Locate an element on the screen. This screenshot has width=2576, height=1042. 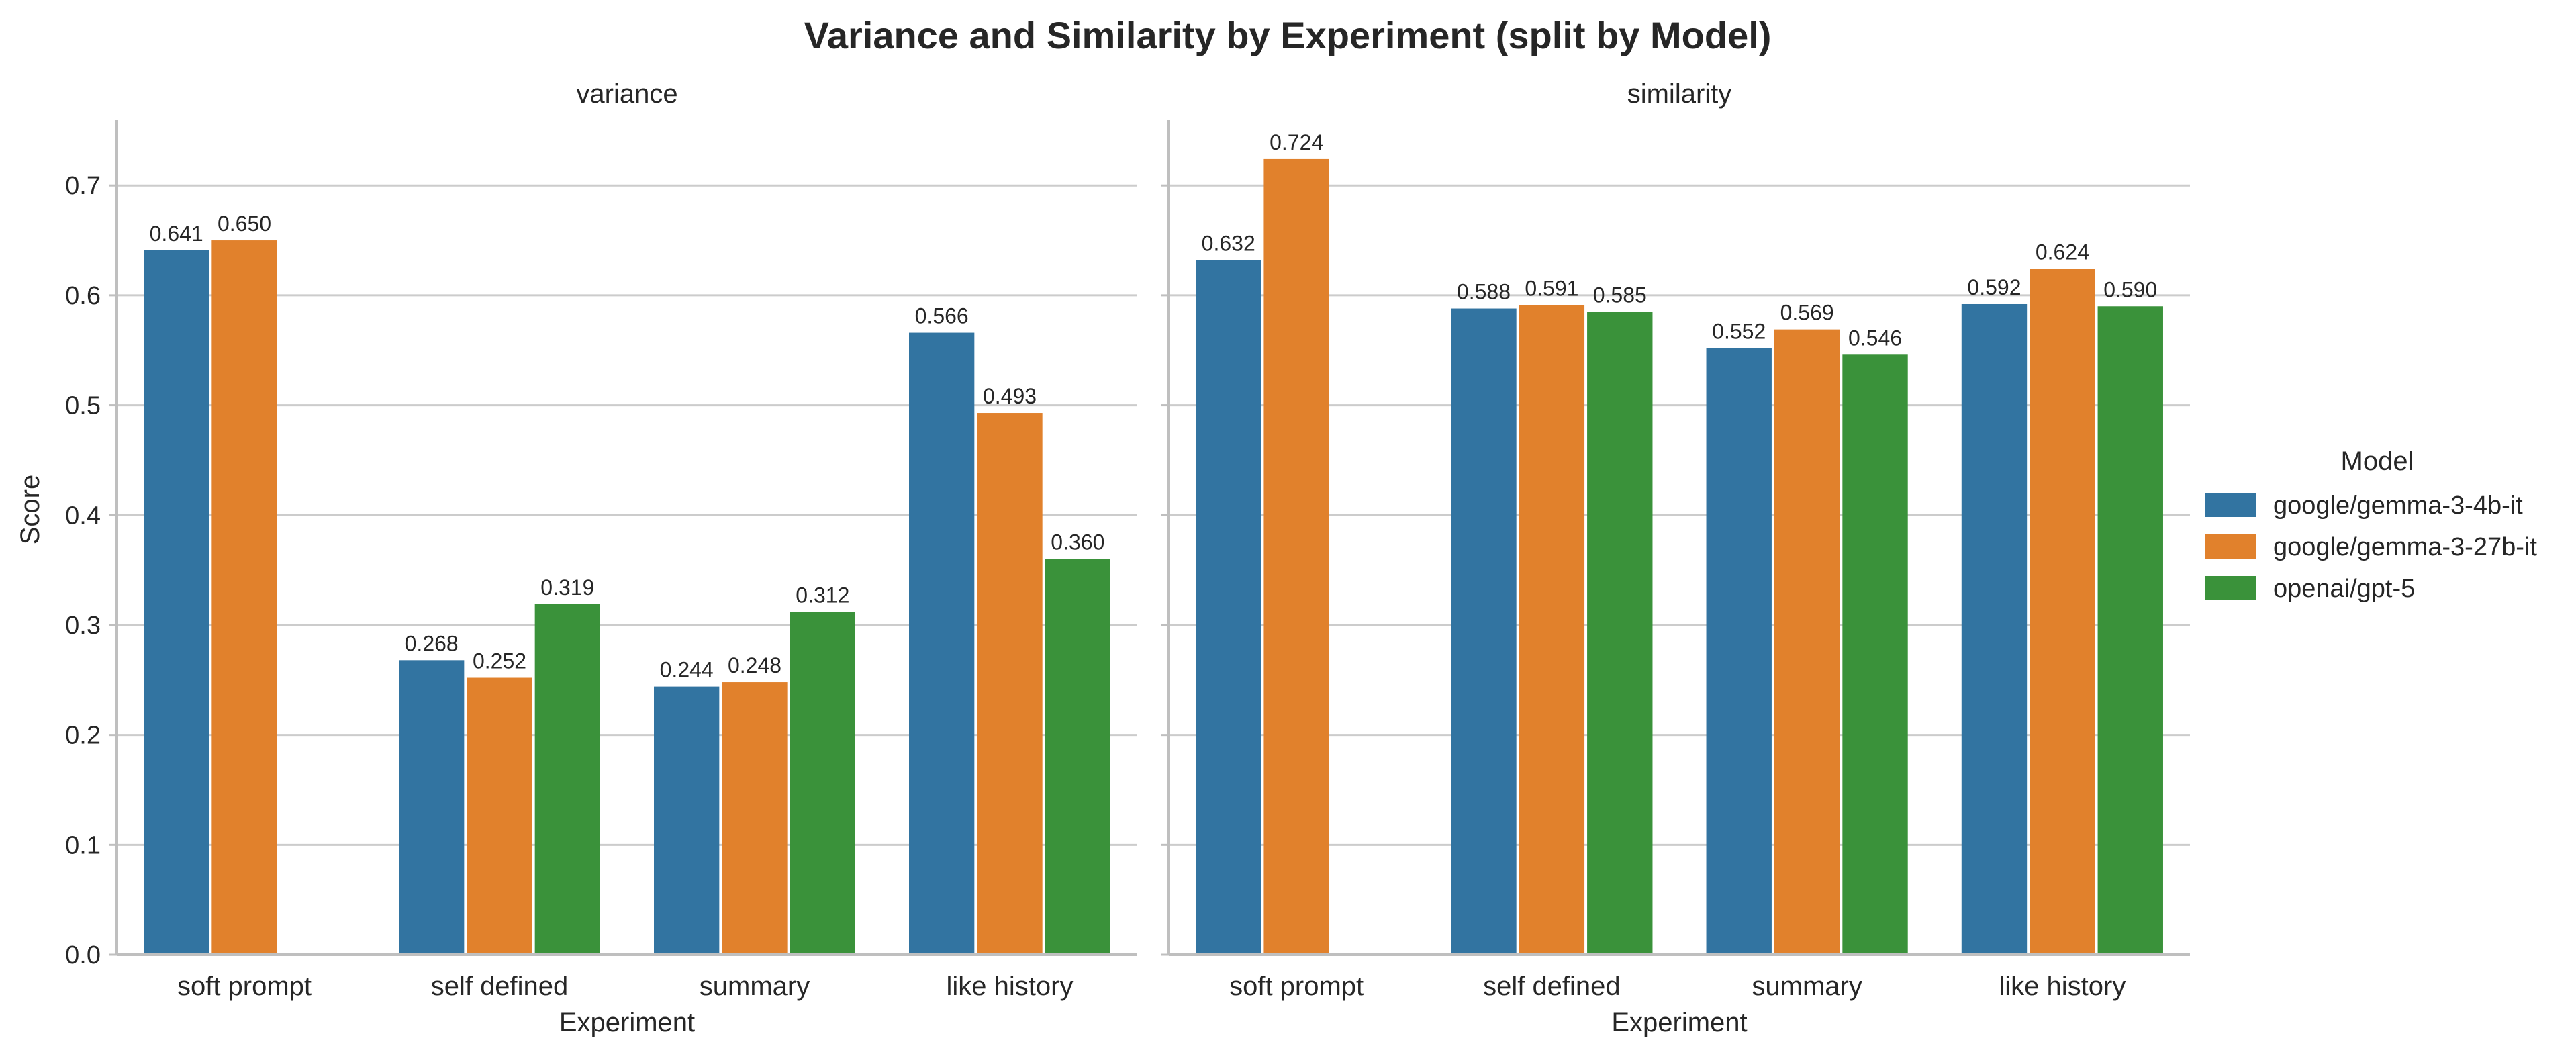
bar-similarity-summary-google-gemma-3-4b-it is located at coordinates (1739, 651).